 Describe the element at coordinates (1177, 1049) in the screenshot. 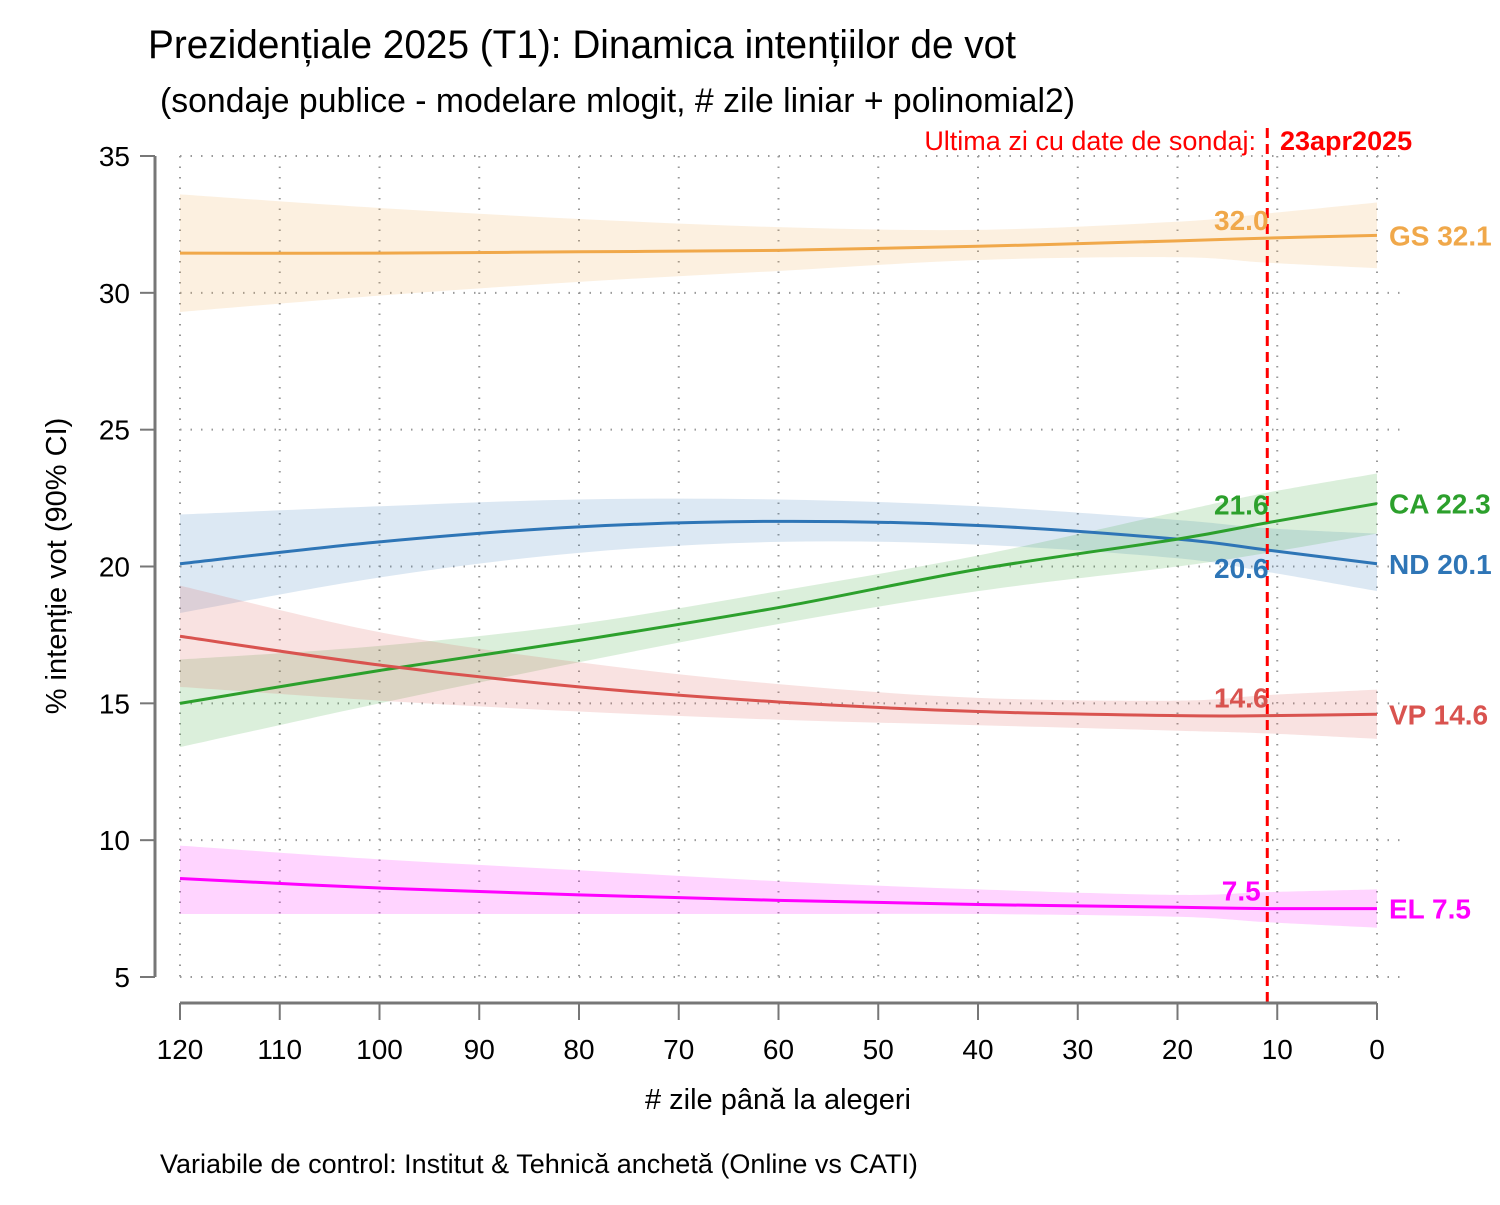

I see `x-tick-label: 20` at that location.